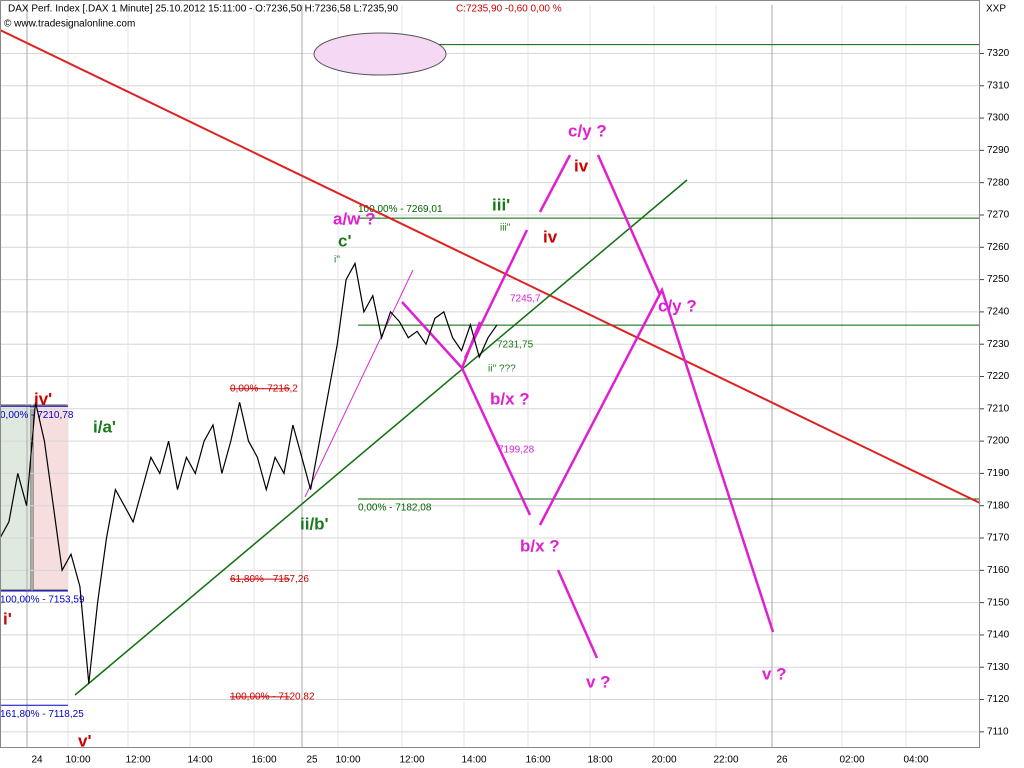  What do you see at coordinates (998, 505) in the screenshot?
I see `y-tick-label: 7180` at bounding box center [998, 505].